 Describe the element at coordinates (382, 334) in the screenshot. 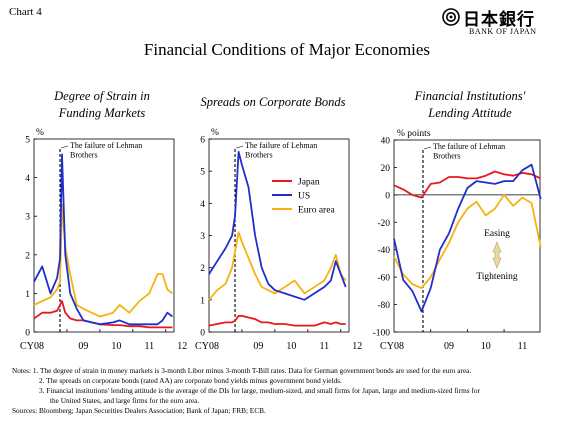

I see `y-tick-label: -100` at that location.